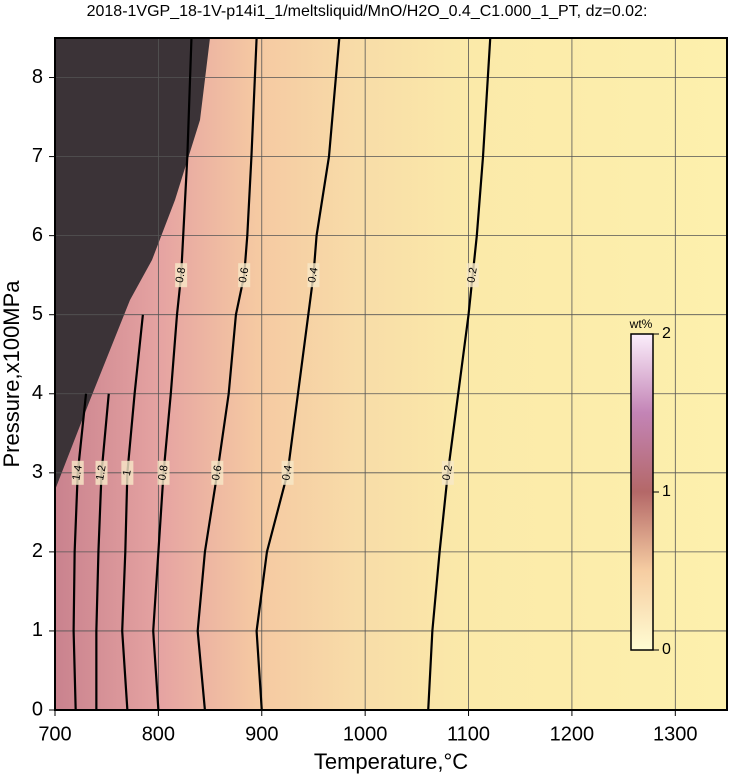 This screenshot has height=776, width=734. What do you see at coordinates (572, 734) in the screenshot?
I see `x-tick-label: 1200` at bounding box center [572, 734].